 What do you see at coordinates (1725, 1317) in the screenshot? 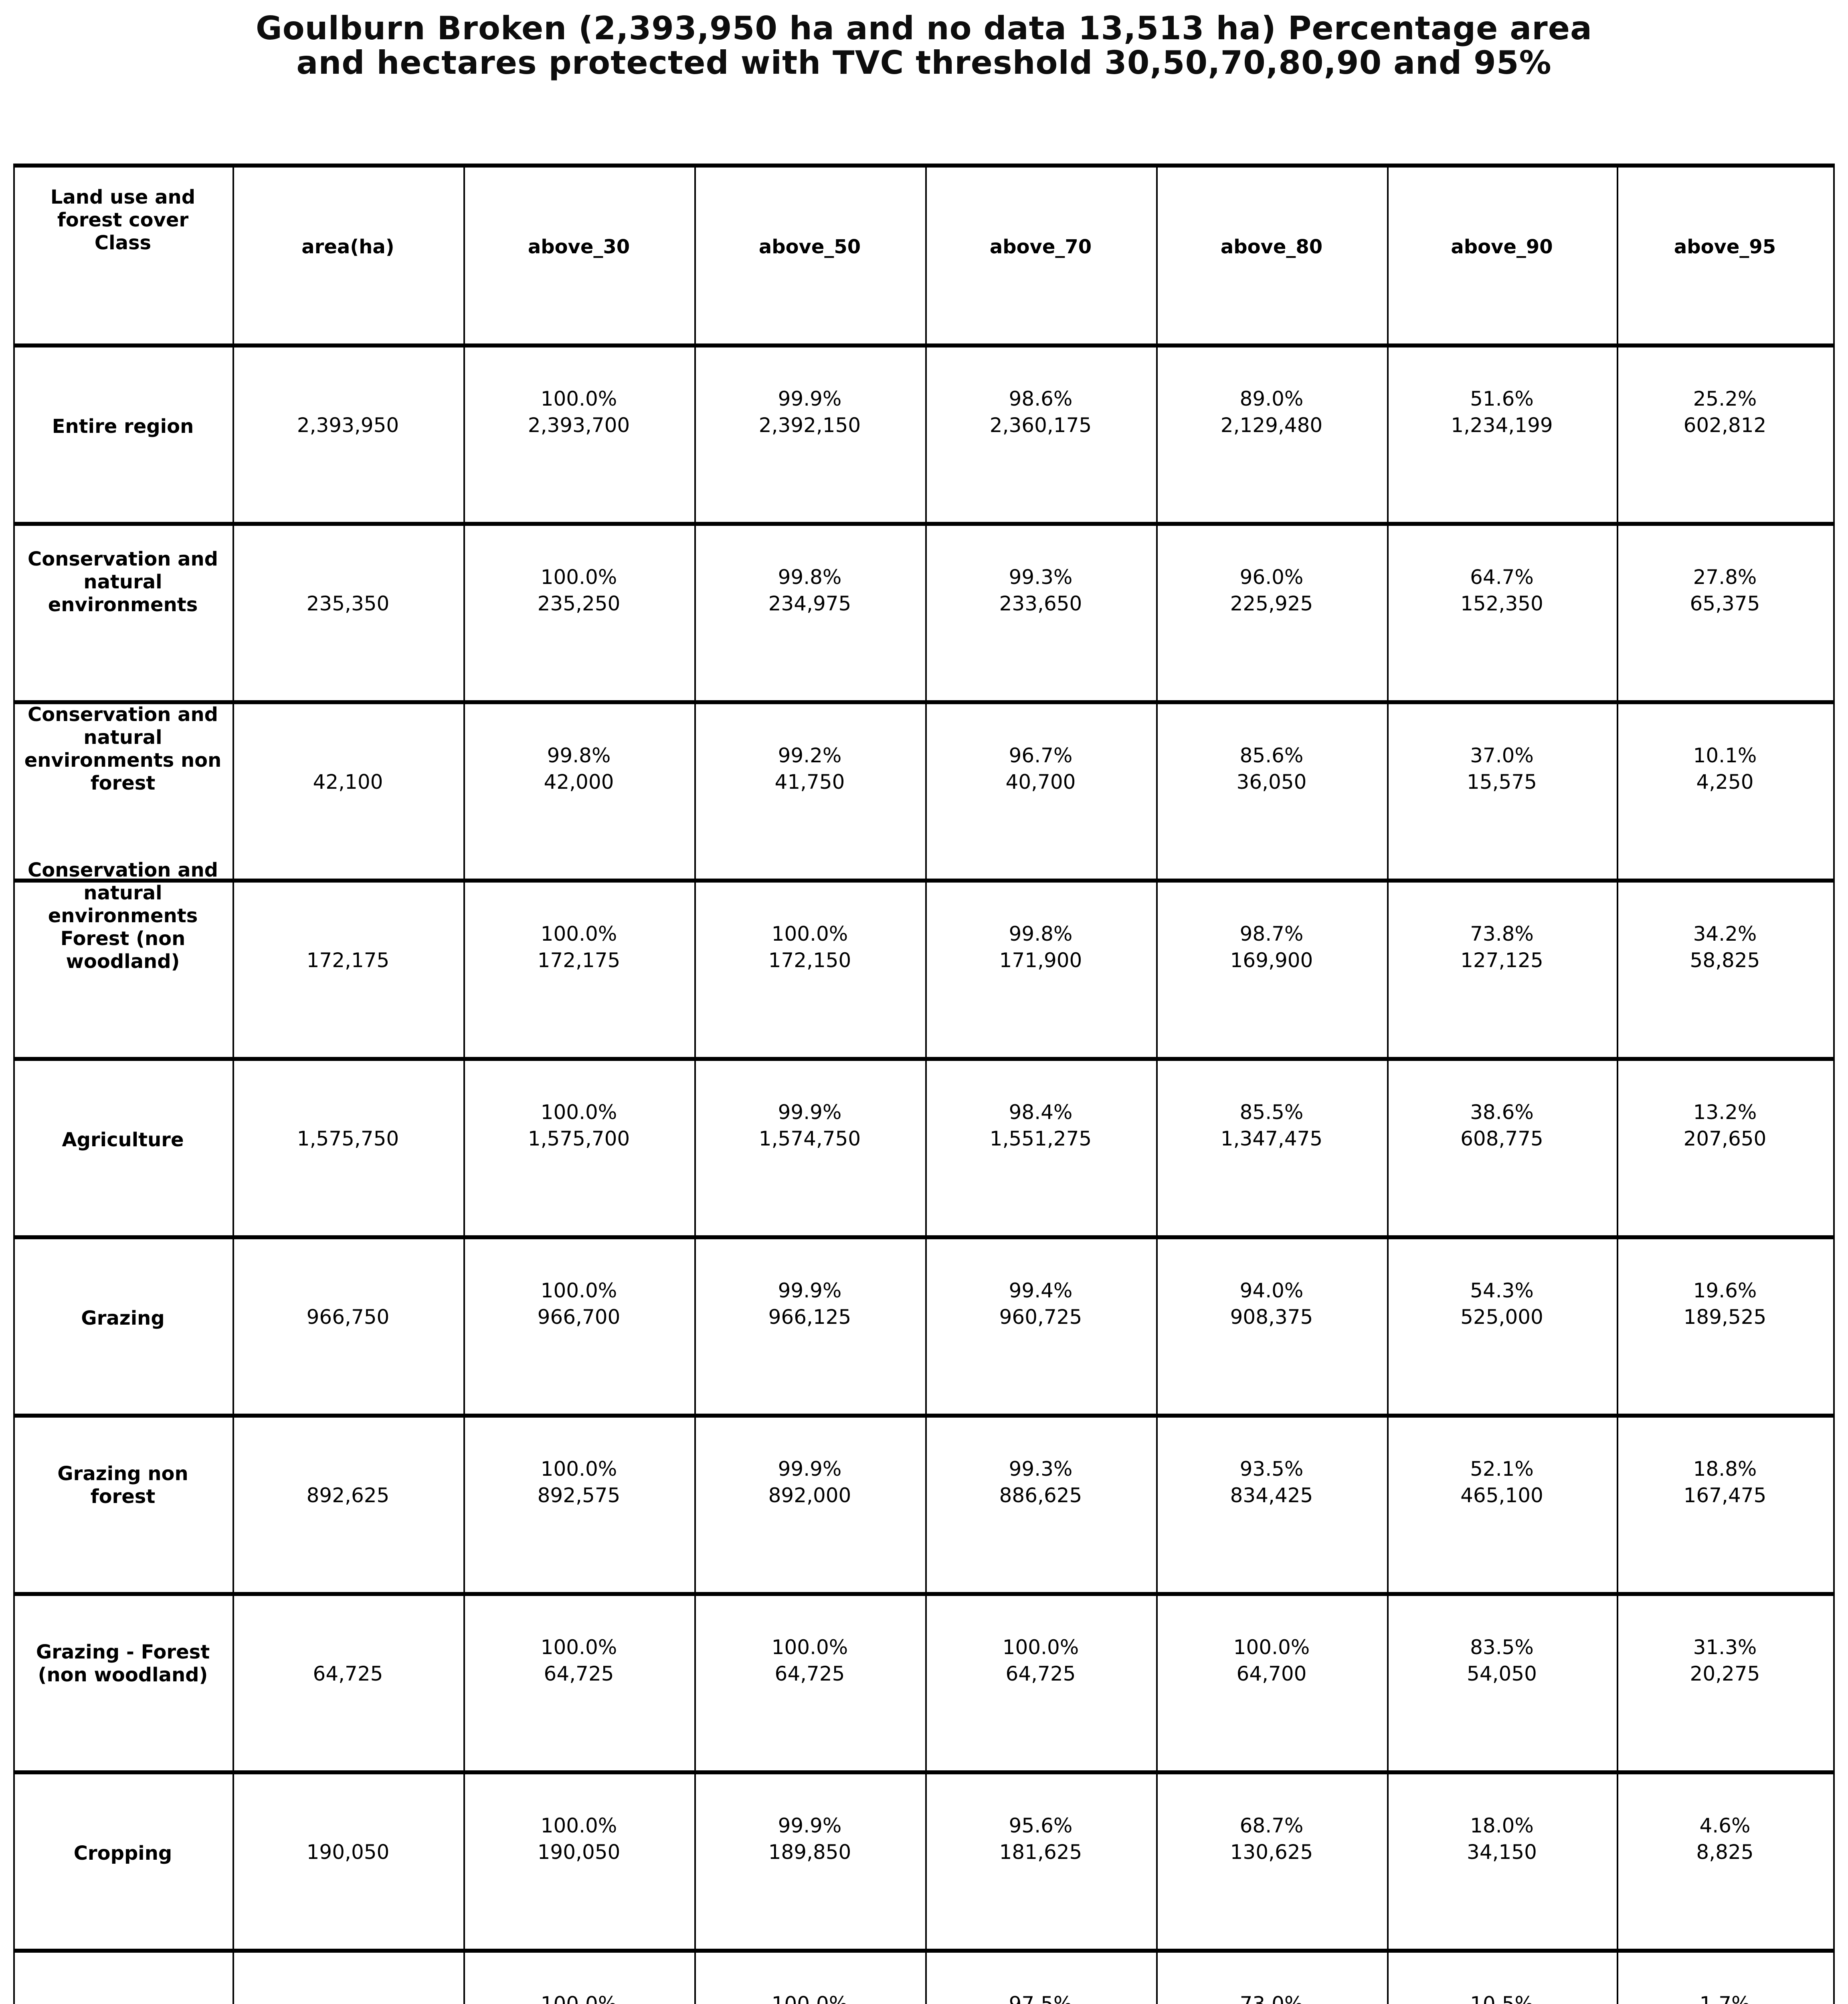
I see `hectares-value: 189,525` at bounding box center [1725, 1317].